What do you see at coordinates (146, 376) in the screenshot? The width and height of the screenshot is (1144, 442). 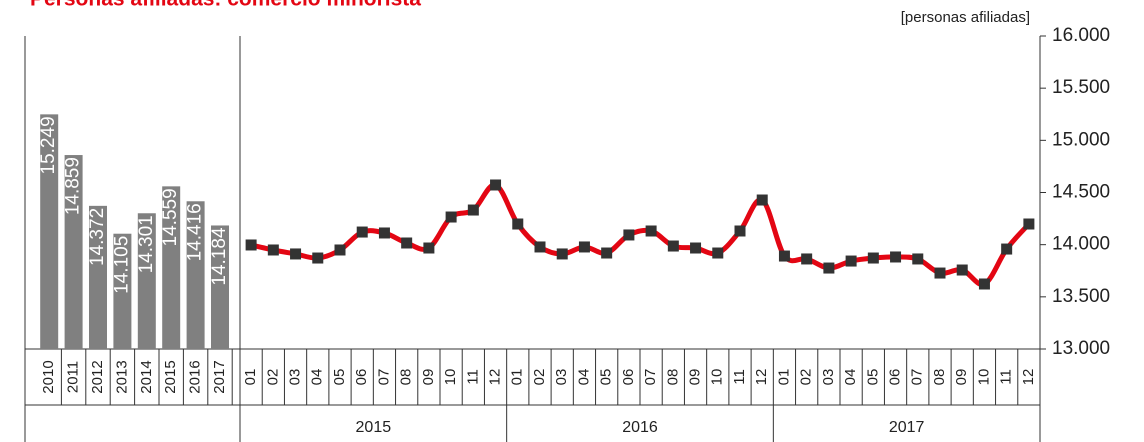 I see `x-tick-label: 2014` at bounding box center [146, 376].